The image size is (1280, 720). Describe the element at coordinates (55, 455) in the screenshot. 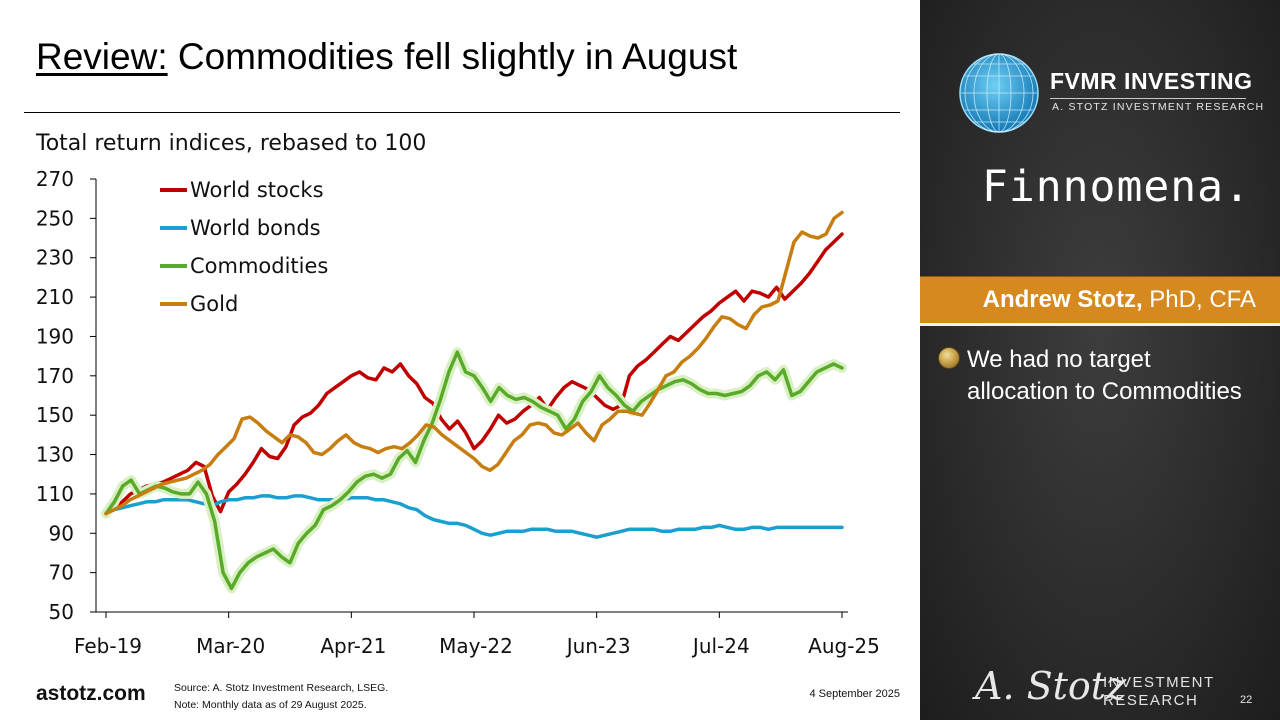

I see `y-tick-label: 130` at that location.